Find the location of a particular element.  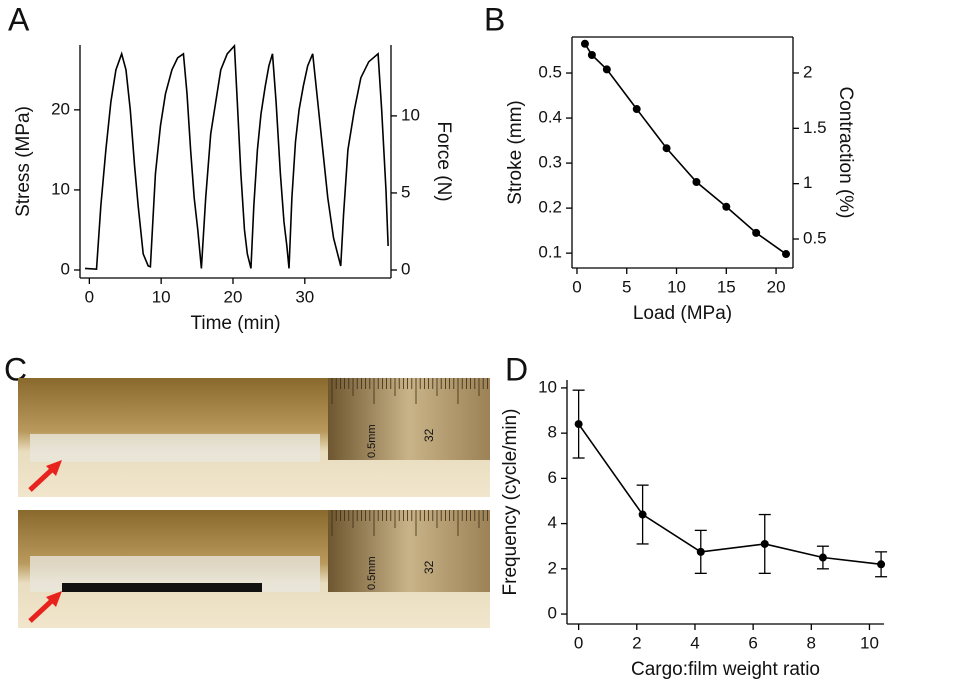

panel-letter: D is located at coordinates (516, 369).